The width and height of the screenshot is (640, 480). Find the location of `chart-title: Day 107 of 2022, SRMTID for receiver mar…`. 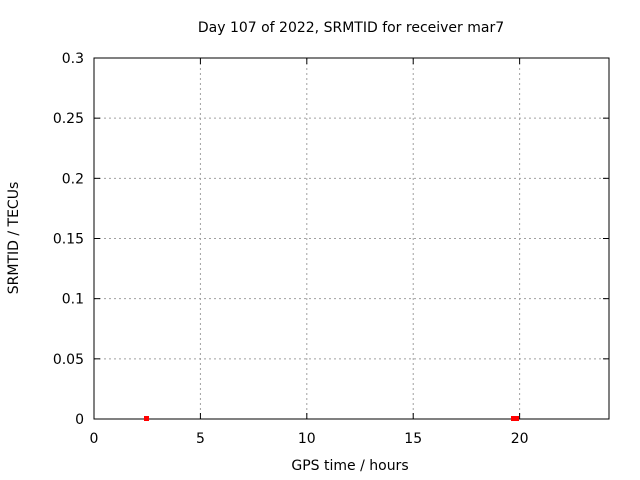

chart-title: Day 107 of 2022, SRMTID for receiver mar… is located at coordinates (351, 28).